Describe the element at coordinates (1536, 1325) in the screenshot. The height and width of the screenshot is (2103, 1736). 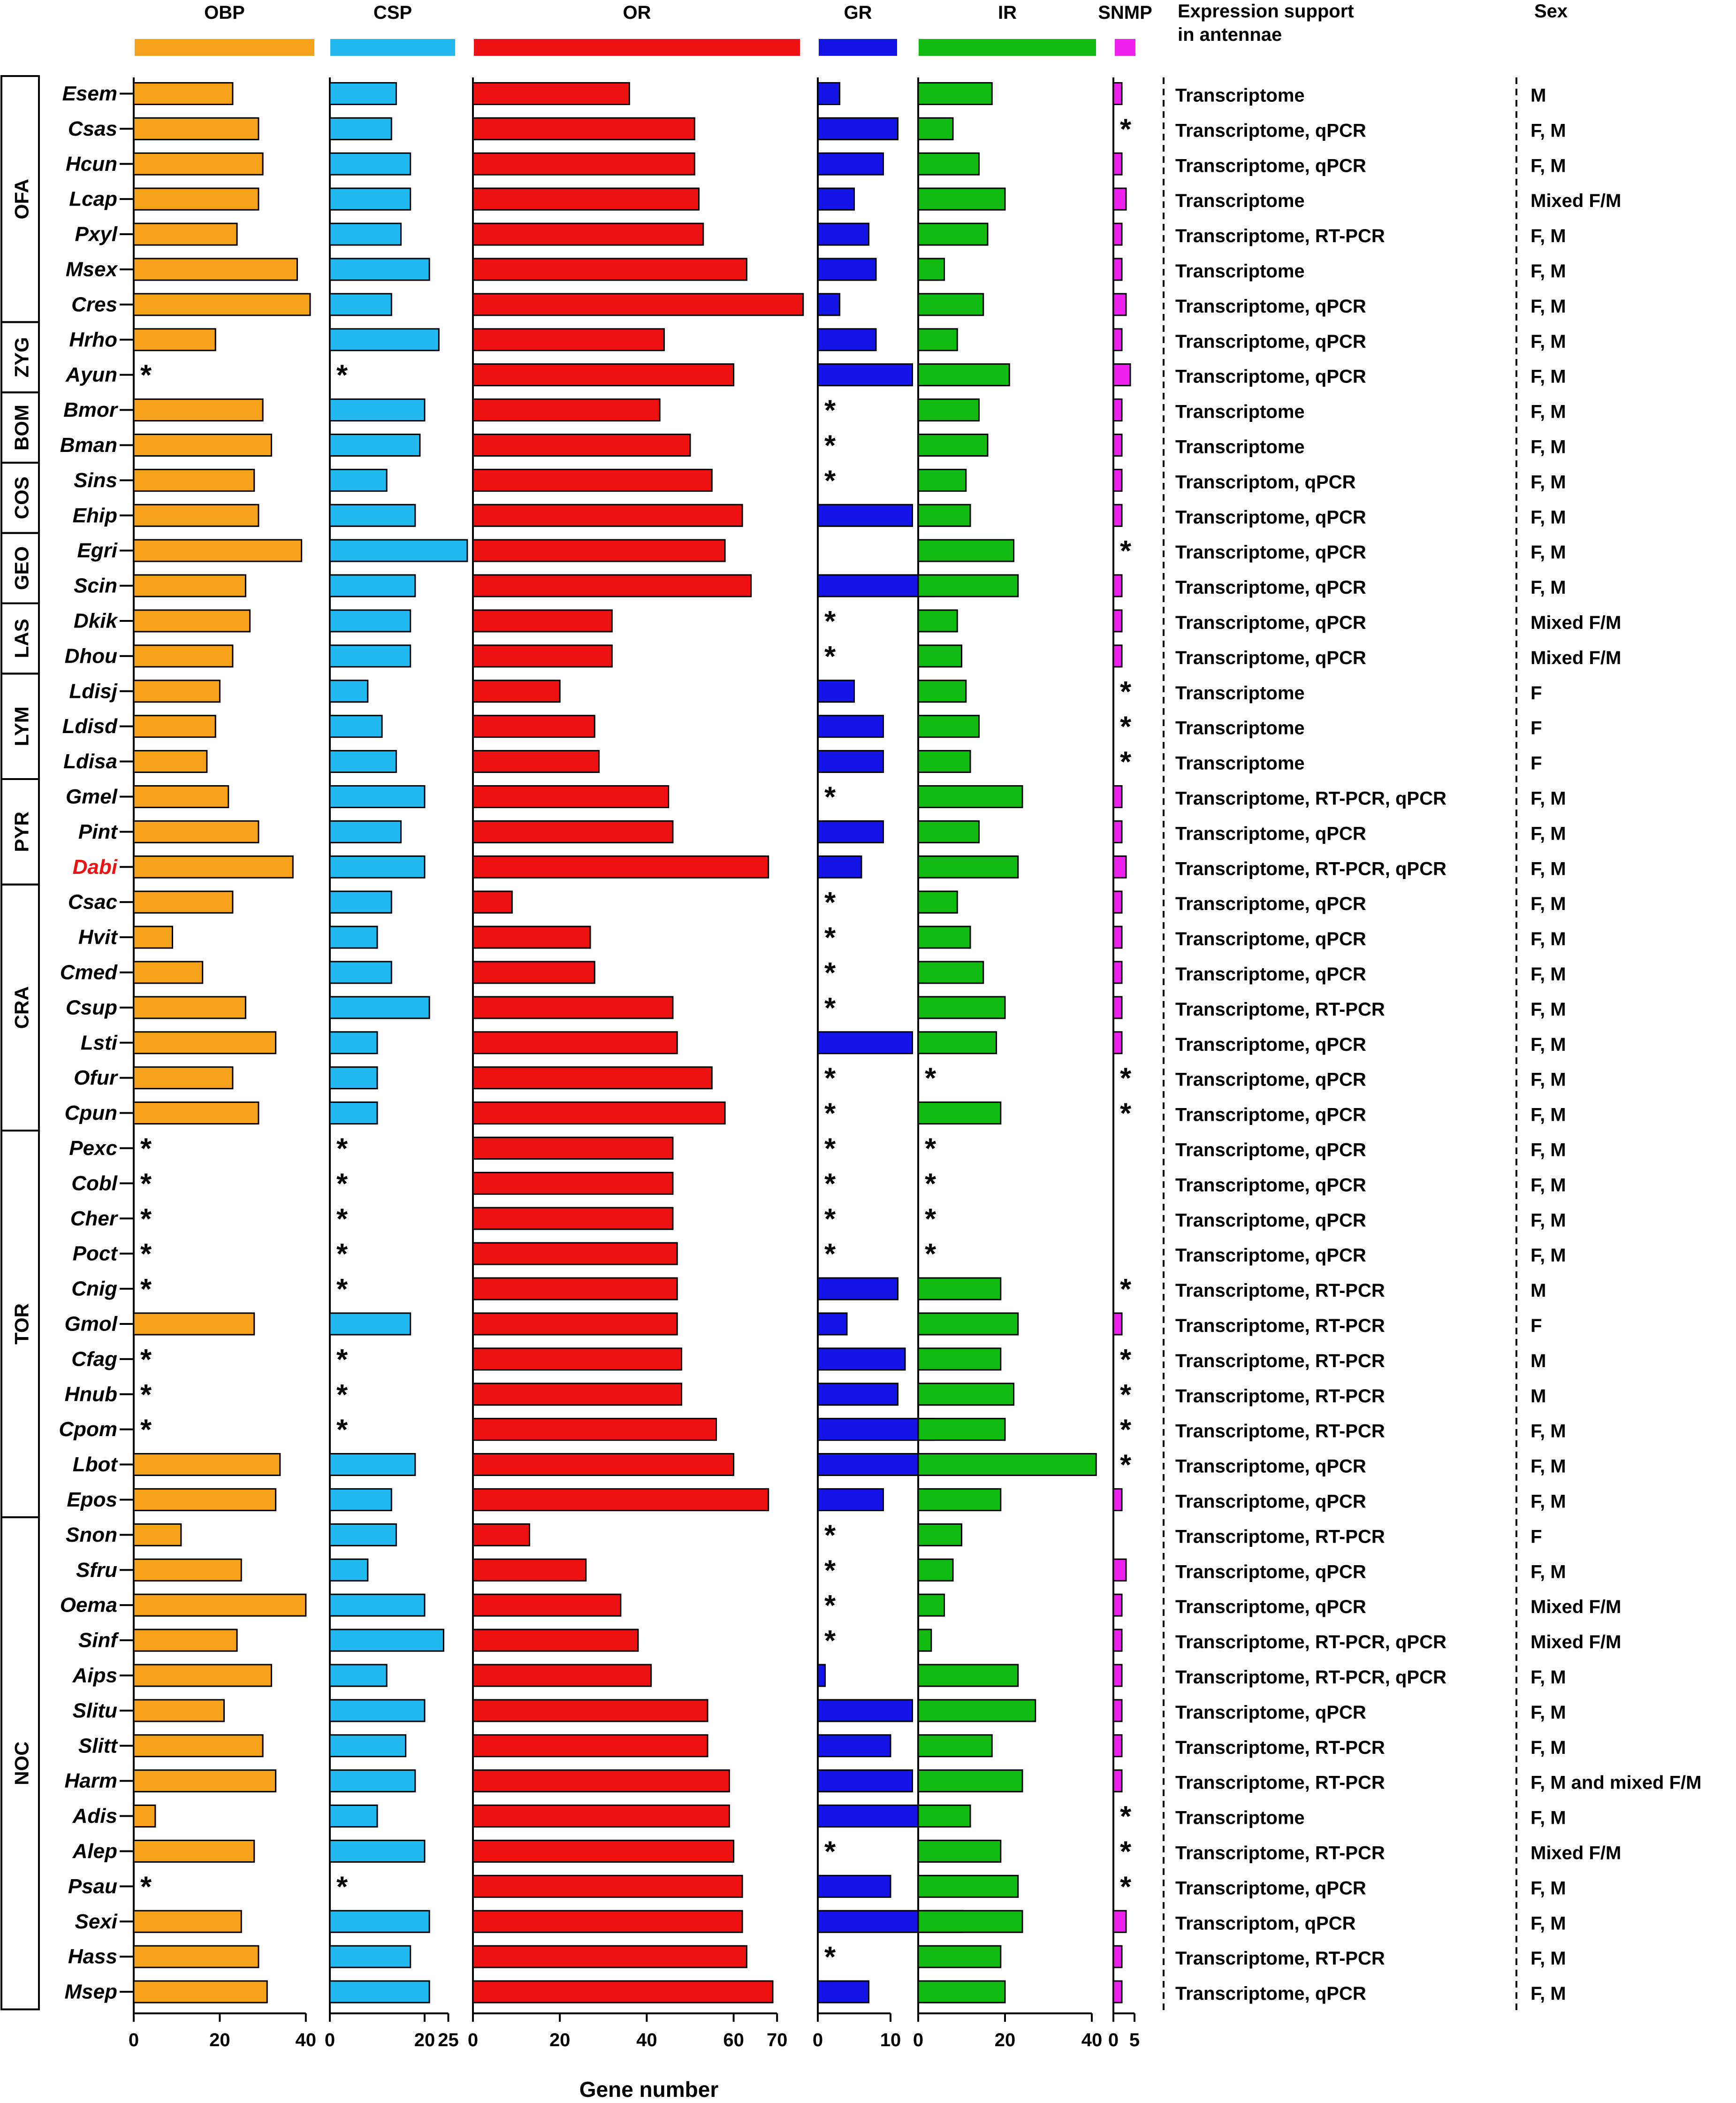
I see `sex-cell: F` at that location.